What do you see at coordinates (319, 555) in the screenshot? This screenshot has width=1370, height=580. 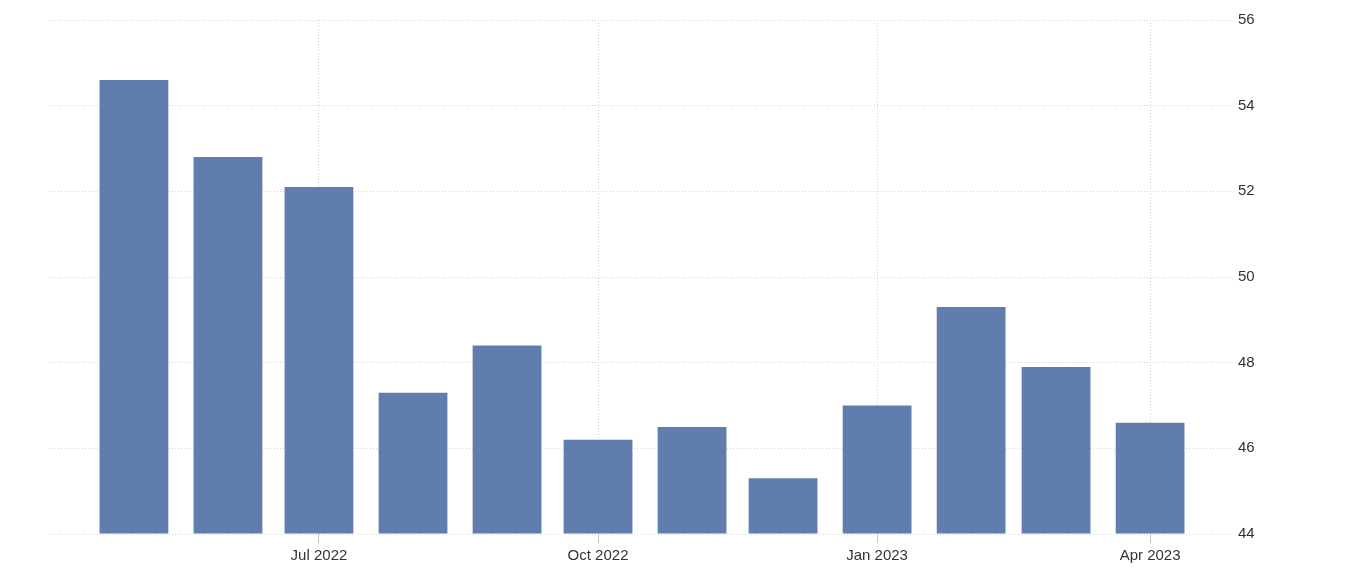 I see `x-tick-label: Jul 2022` at bounding box center [319, 555].